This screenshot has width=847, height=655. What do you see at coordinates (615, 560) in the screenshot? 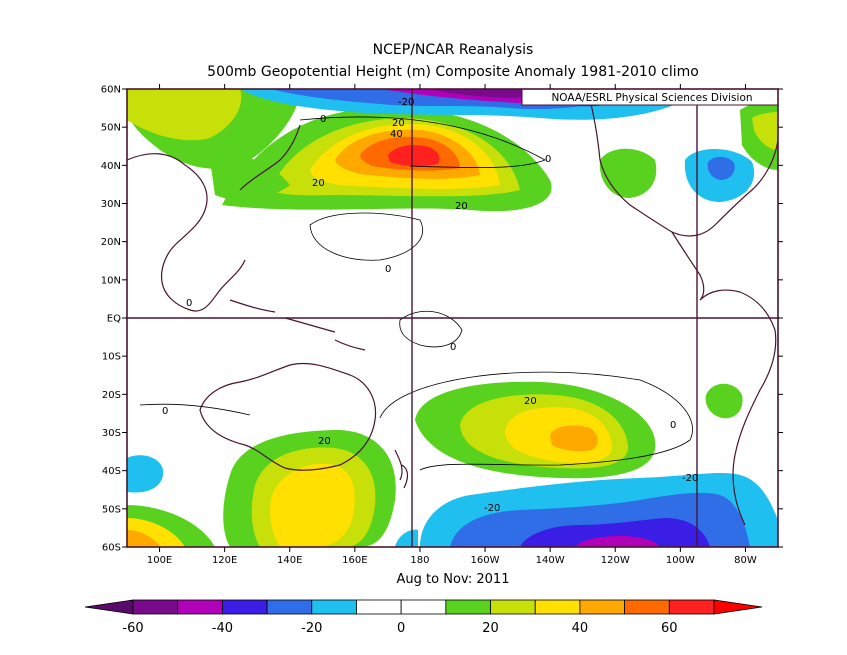
I see `lon-tick-label: 120W` at bounding box center [615, 560].